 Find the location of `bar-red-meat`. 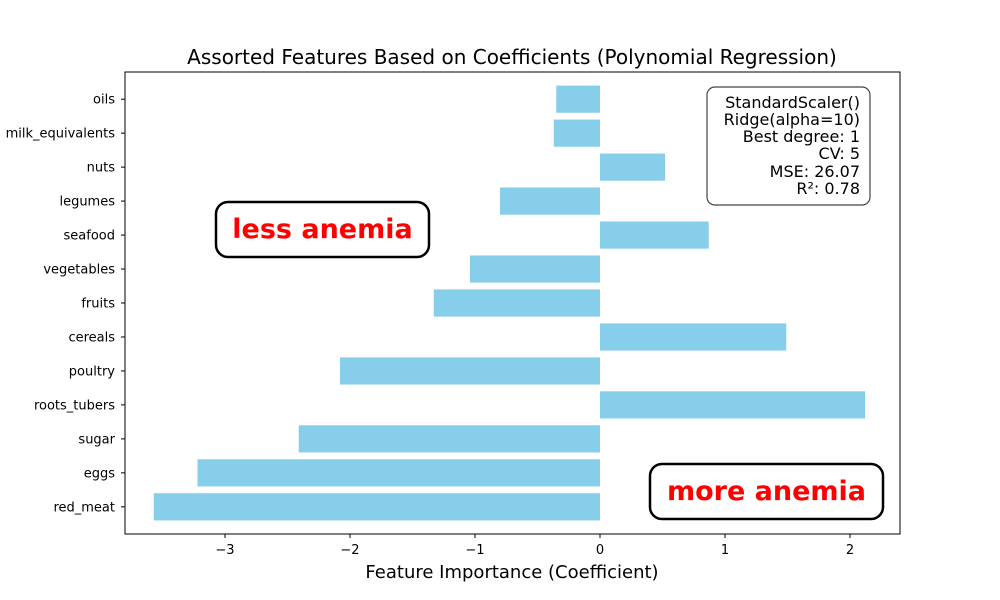

bar-red-meat is located at coordinates (376, 507).